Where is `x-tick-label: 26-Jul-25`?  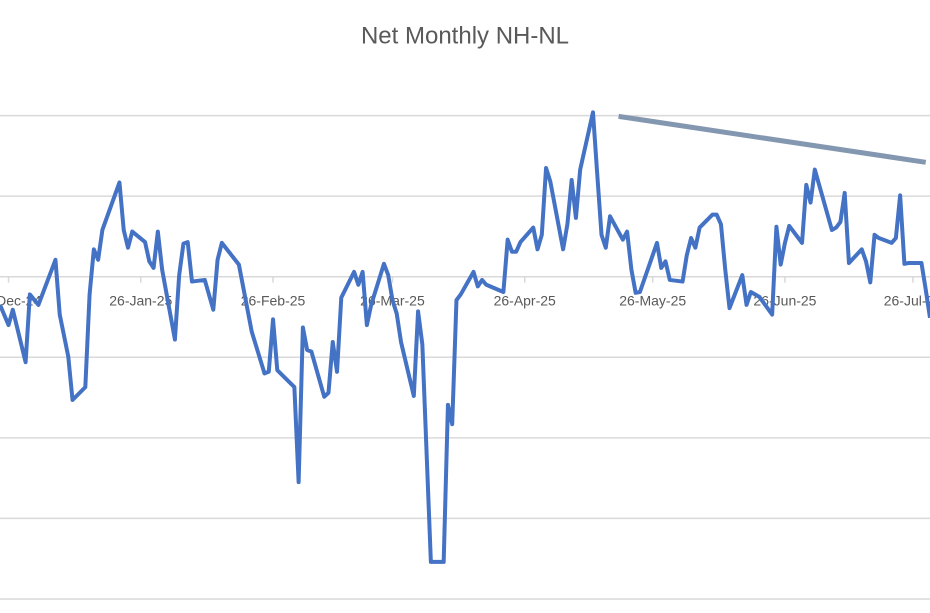 x-tick-label: 26-Jul-25 is located at coordinates (907, 300).